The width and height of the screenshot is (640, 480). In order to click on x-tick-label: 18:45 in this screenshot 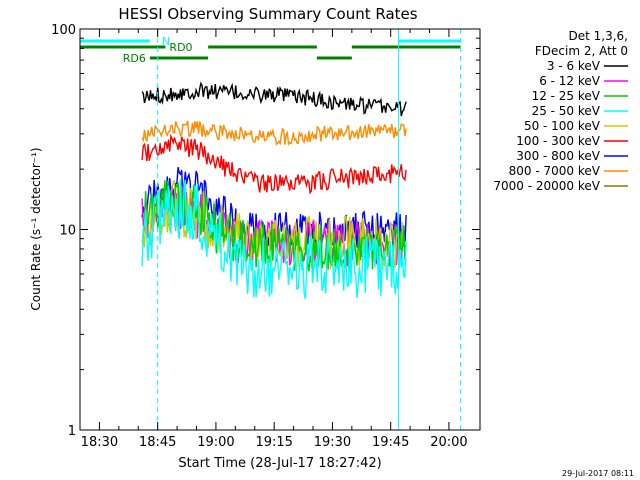, I will do `click(157, 442)`.